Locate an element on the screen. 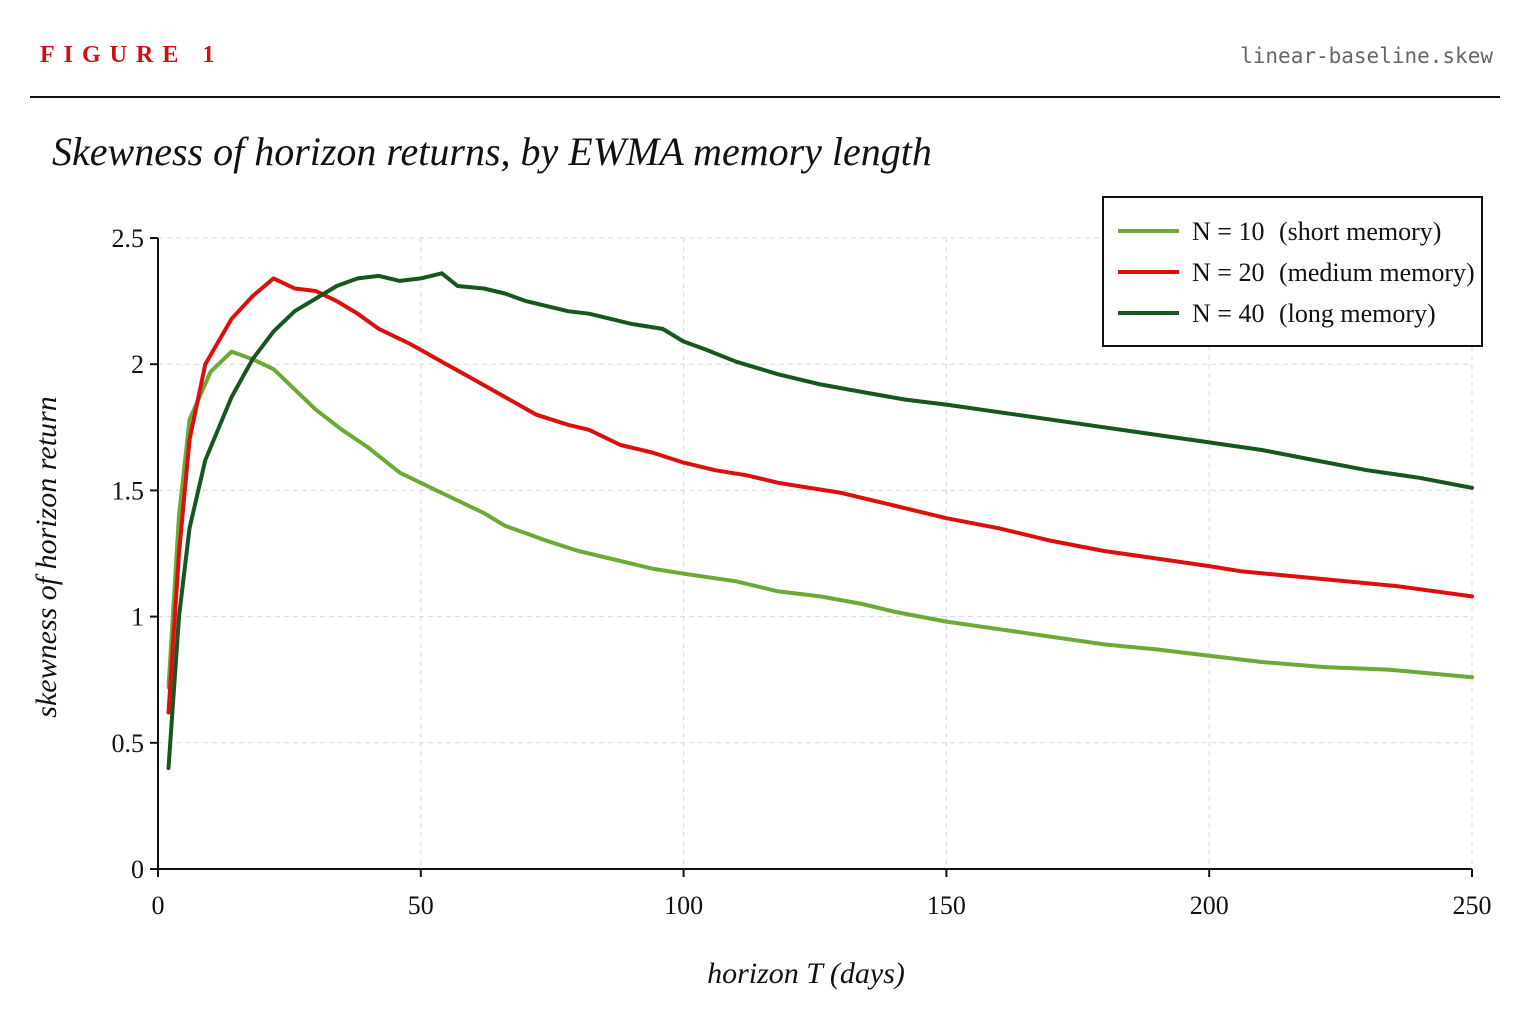  y-tick-label: 2 is located at coordinates (137, 364).